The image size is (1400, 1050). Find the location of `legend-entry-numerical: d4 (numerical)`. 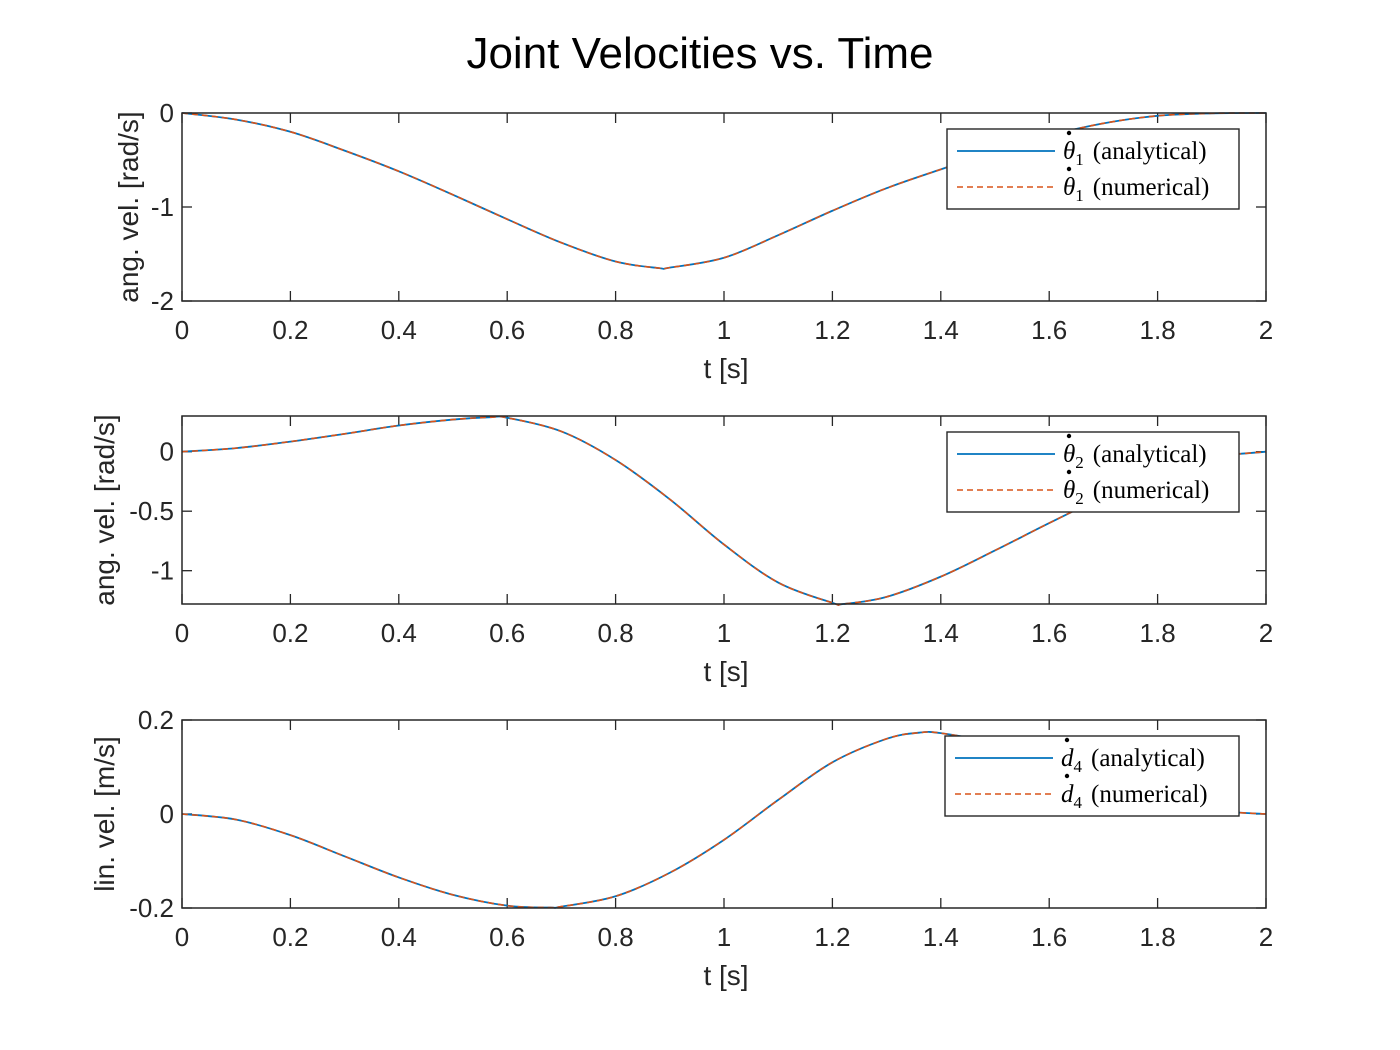

legend-entry-numerical: d4 (numerical) is located at coordinates (1134, 796).